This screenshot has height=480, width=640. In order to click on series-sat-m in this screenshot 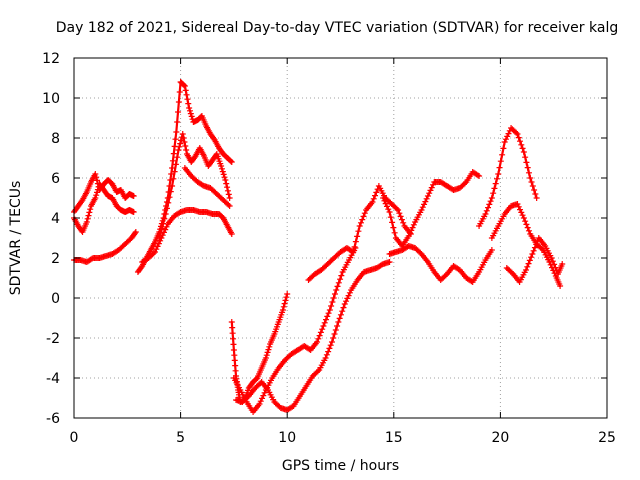, I will do `click(440, 264)`.